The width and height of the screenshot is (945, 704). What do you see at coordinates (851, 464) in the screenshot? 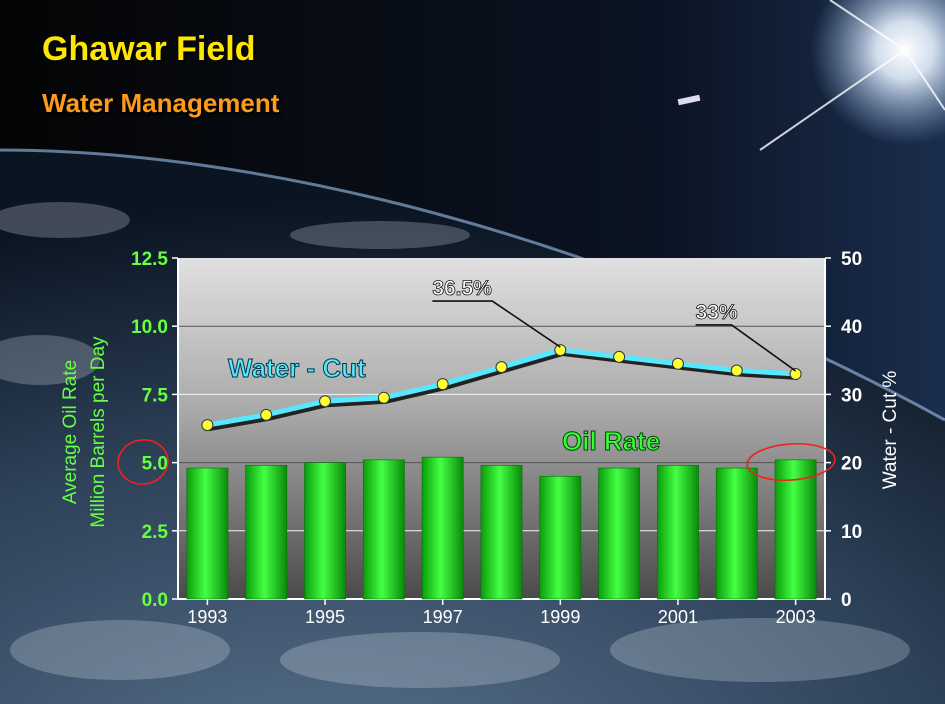
I see `right-tick-label: 20` at bounding box center [851, 464].